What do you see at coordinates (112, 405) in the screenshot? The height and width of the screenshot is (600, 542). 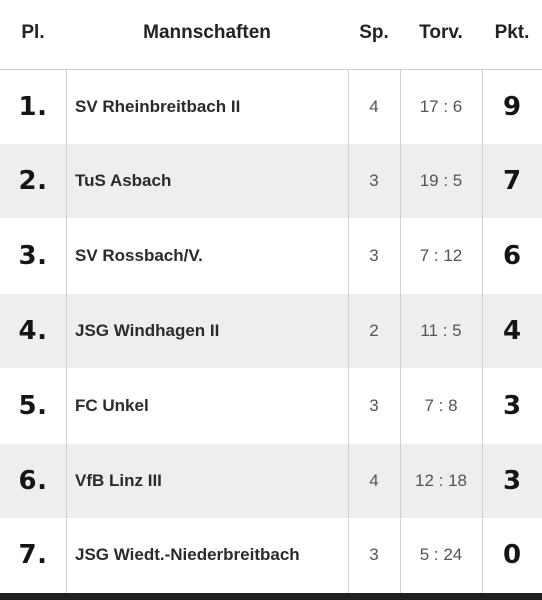 I see `row-team: FC Unkel` at bounding box center [112, 405].